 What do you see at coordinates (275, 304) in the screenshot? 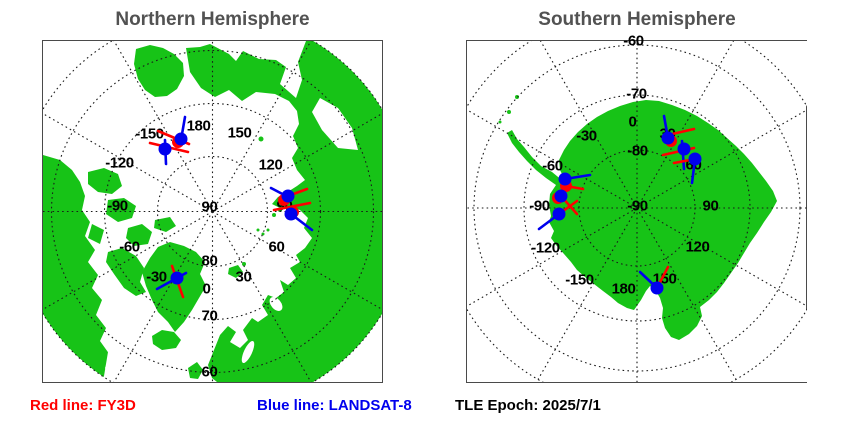
I see `sea-white-sea` at bounding box center [275, 304].